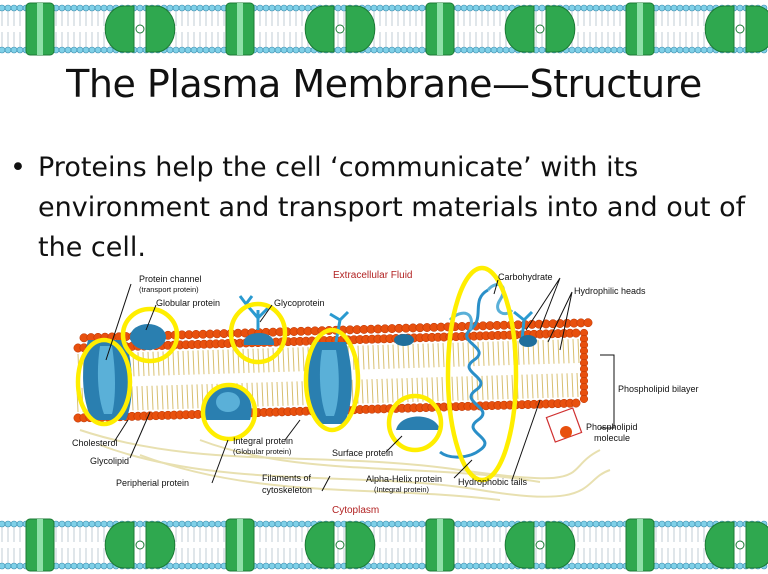 The height and width of the screenshot is (574, 768). I want to click on surface-protein-label: Surface protein, so click(362, 453).